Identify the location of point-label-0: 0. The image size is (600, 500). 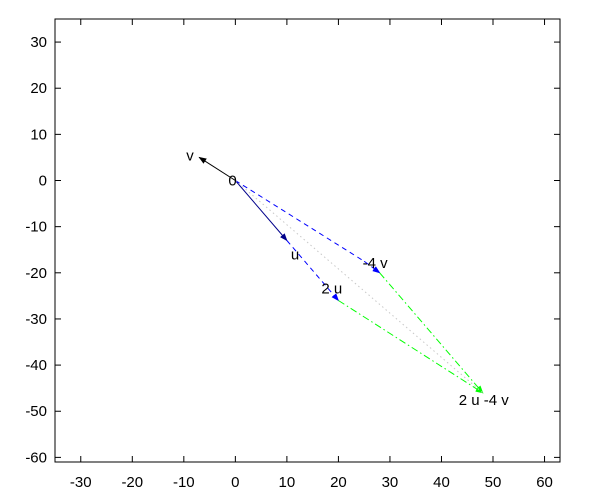
(232, 181).